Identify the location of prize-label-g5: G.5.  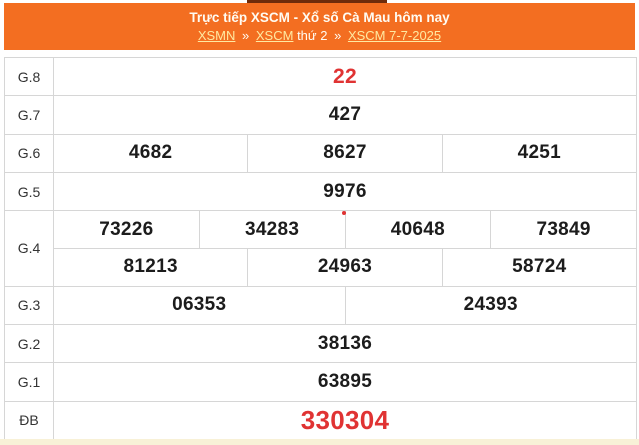
(29, 191).